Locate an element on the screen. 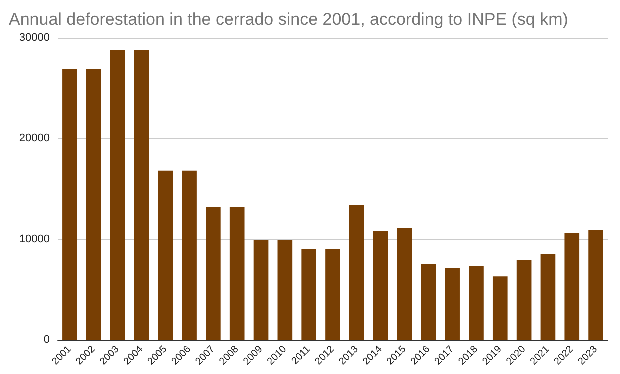  y-tick-label: 10000 is located at coordinates (34, 239).